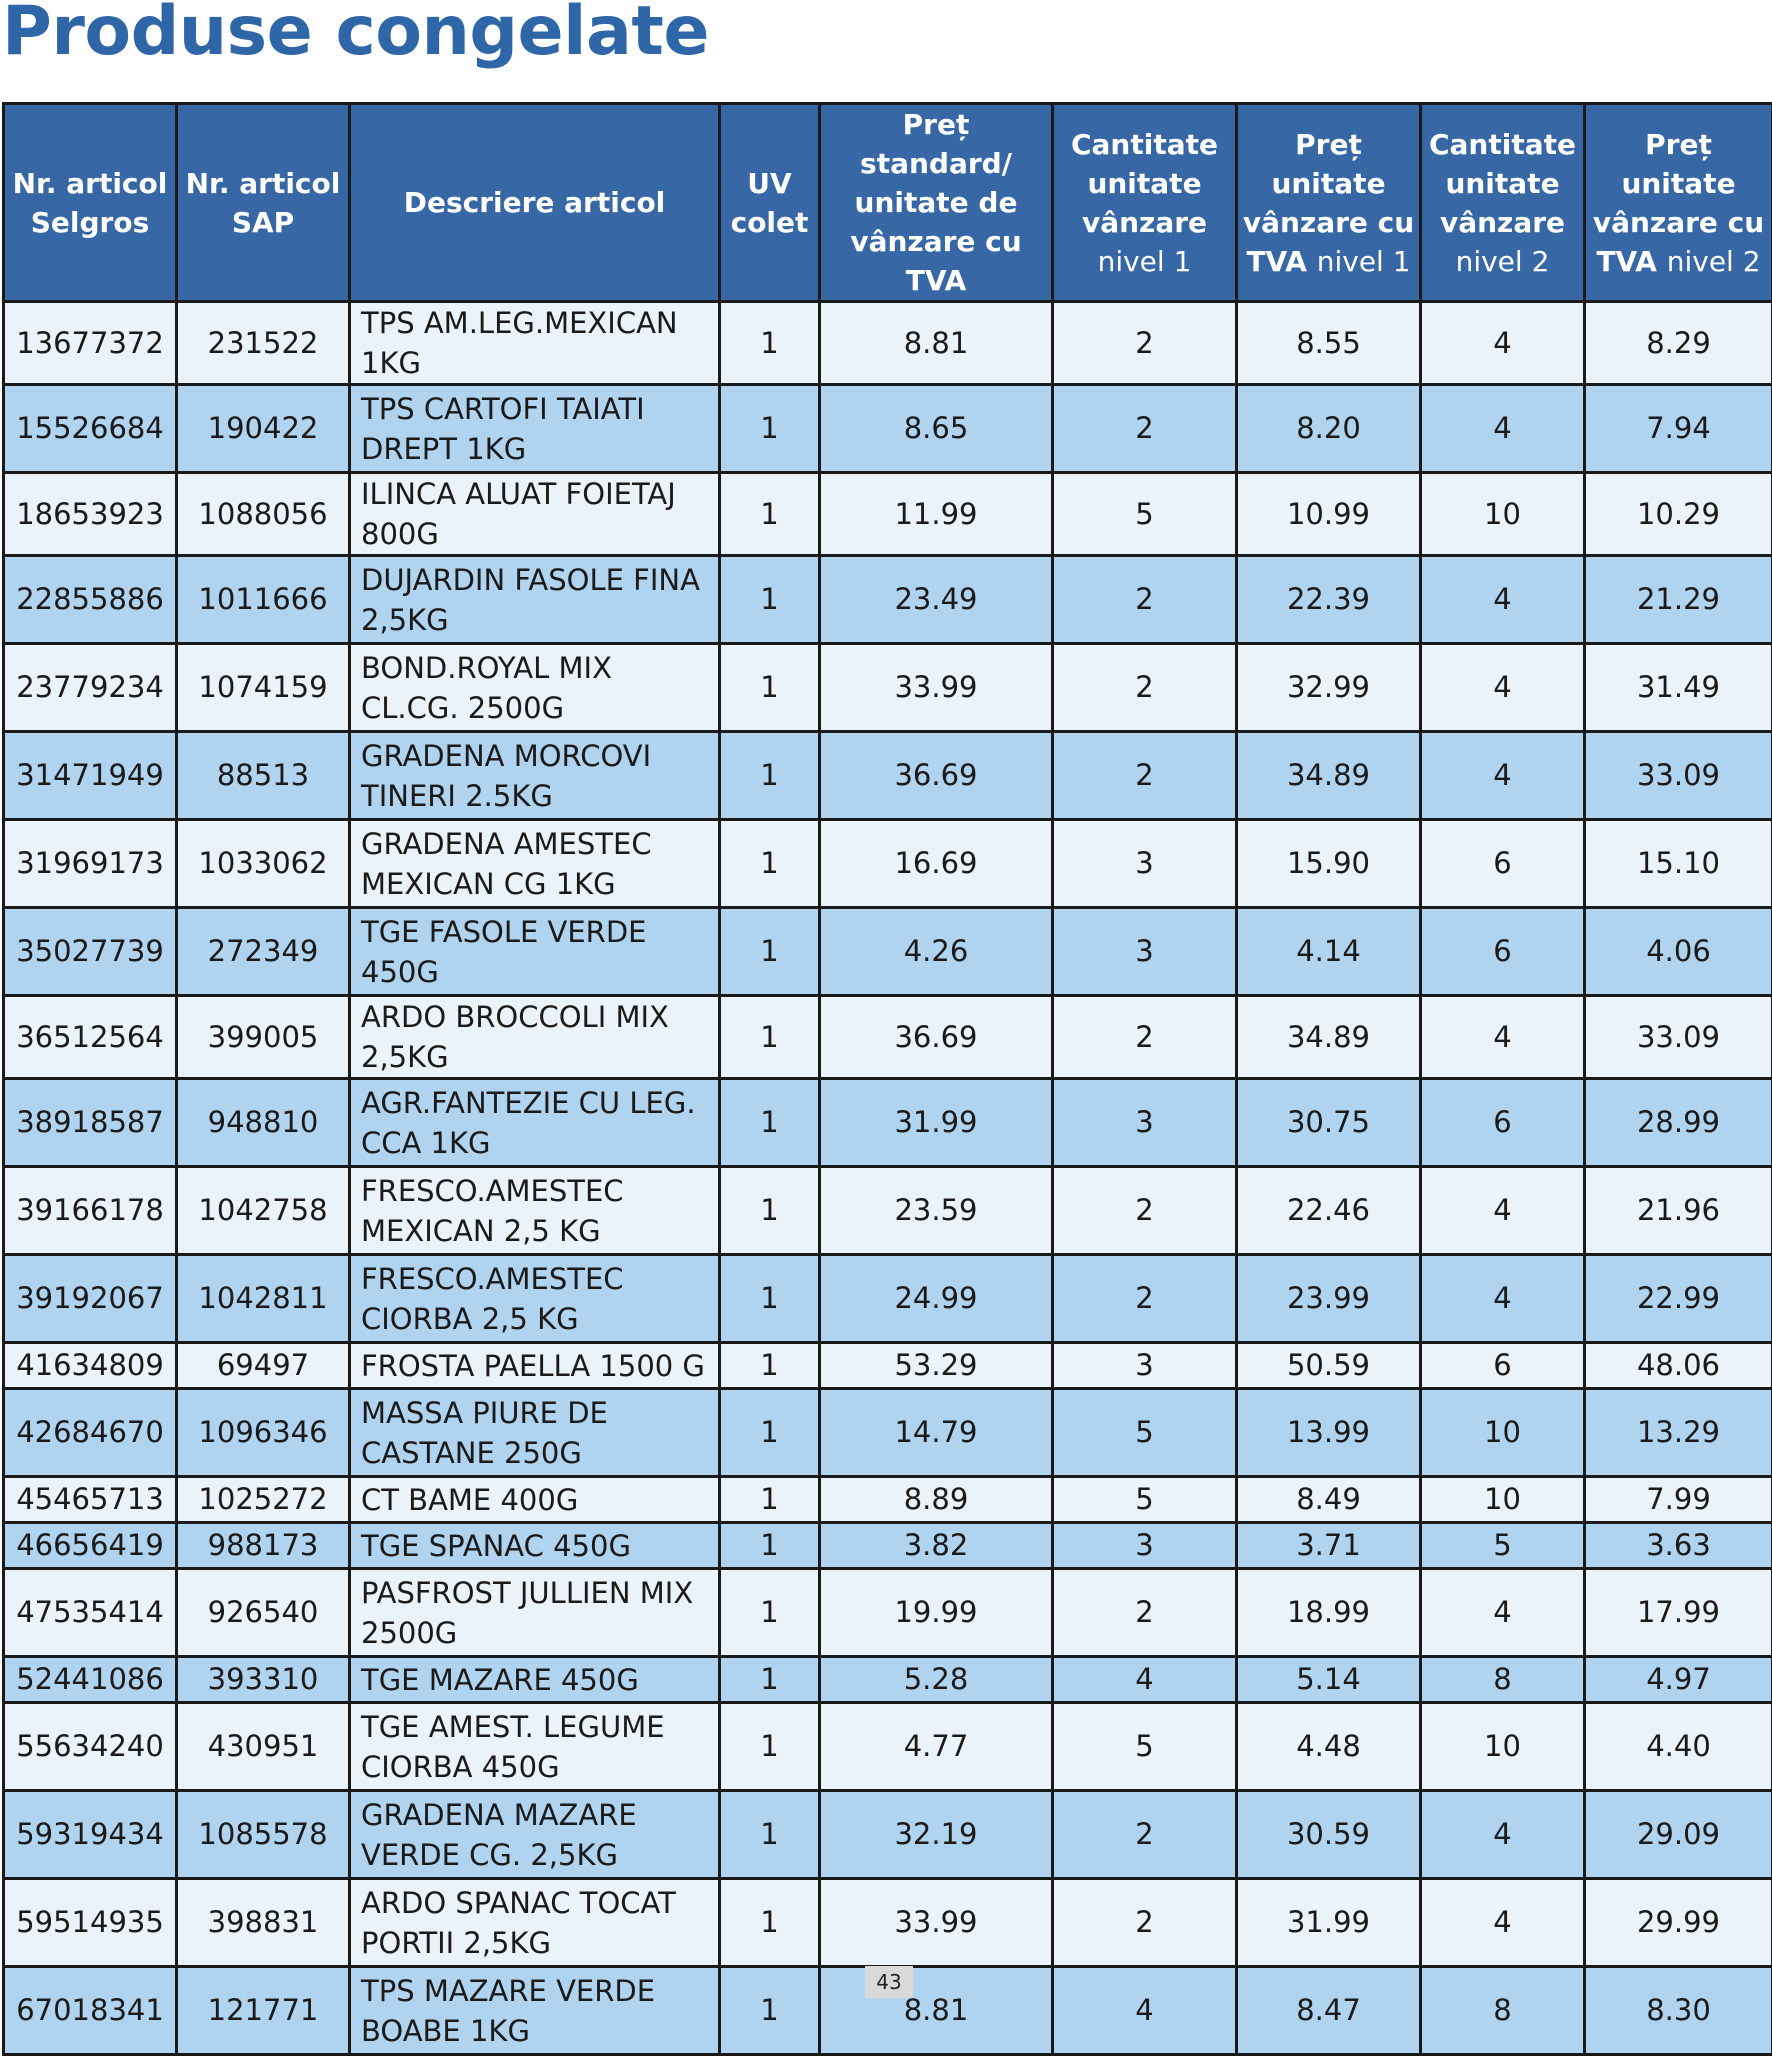 The width and height of the screenshot is (1772, 2056). What do you see at coordinates (1678, 1835) in the screenshot?
I see `cell-pret-nivel-2: 29.09` at bounding box center [1678, 1835].